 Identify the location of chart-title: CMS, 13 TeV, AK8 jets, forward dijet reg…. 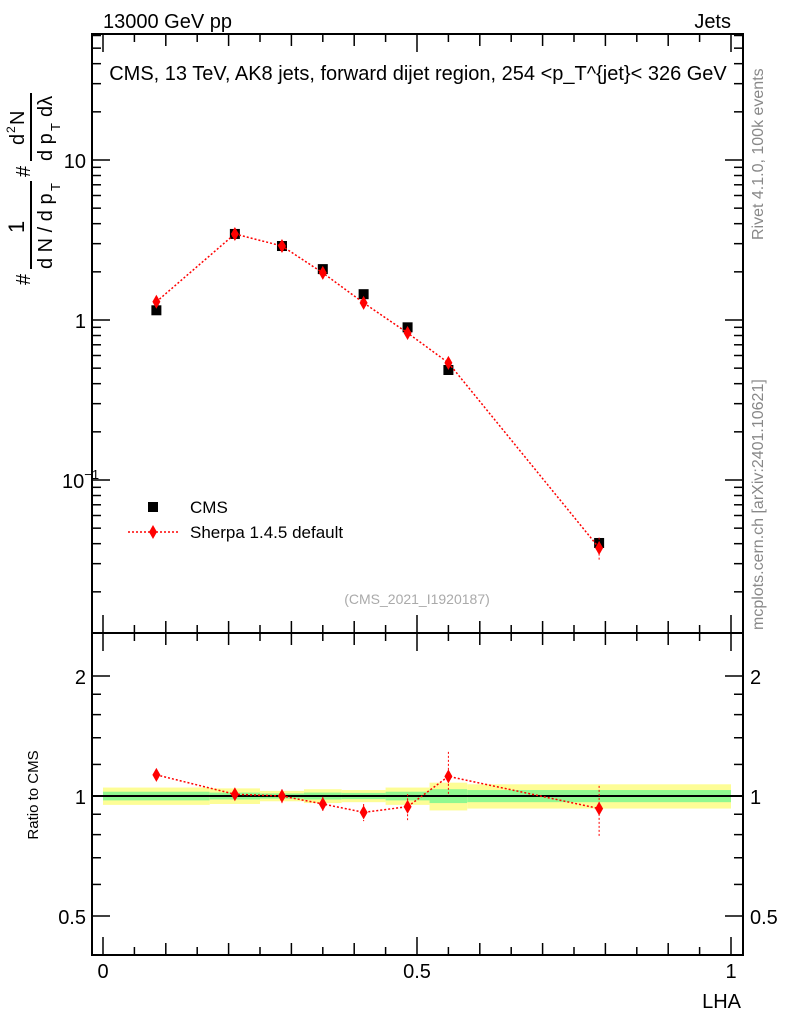
(418, 74).